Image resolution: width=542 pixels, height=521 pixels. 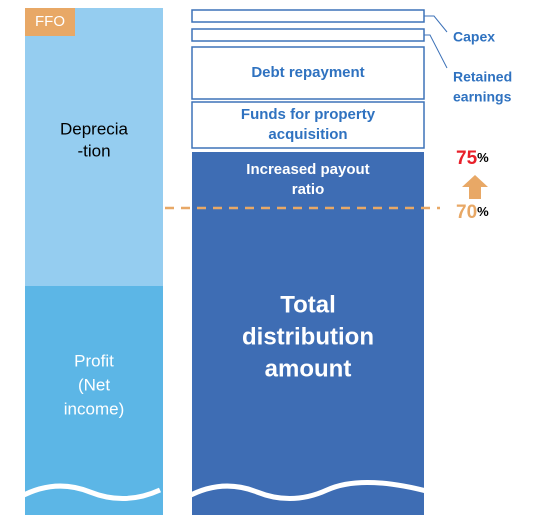 I want to click on up-arrow, so click(x=475, y=187).